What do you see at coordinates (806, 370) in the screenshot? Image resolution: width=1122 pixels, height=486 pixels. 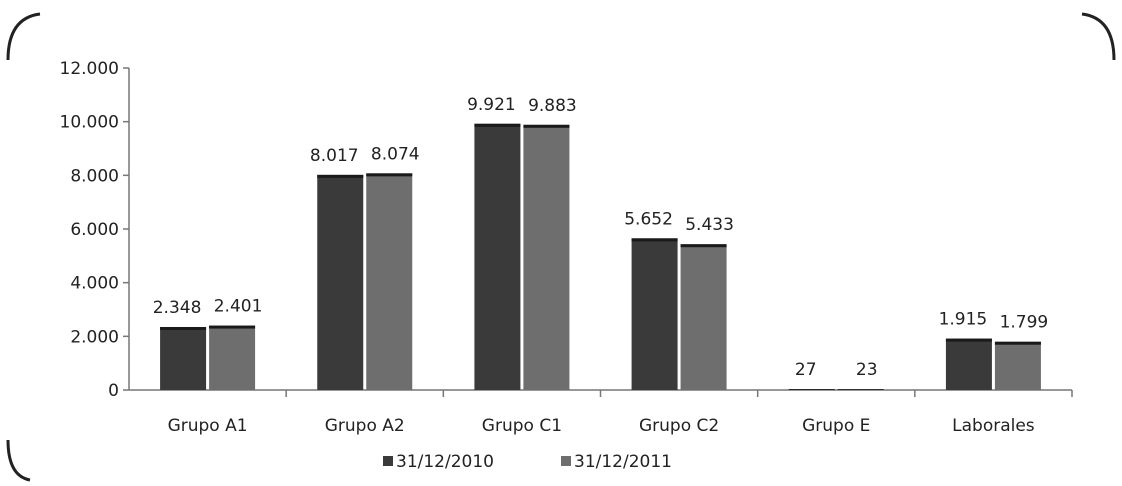 I see `data-label: 27` at bounding box center [806, 370].